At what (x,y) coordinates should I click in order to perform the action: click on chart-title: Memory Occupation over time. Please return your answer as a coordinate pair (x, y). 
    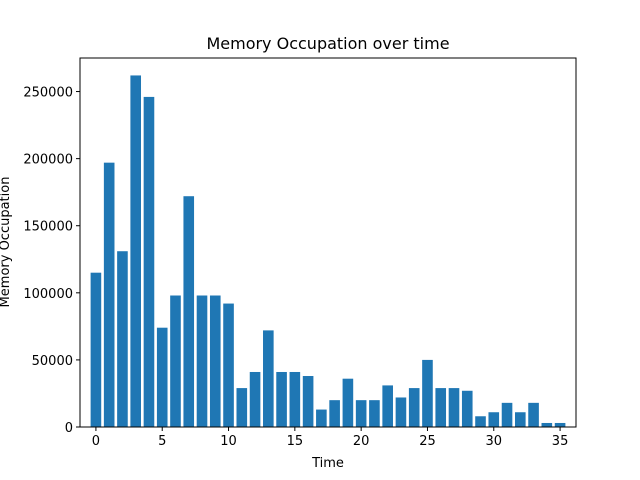
    Looking at the image, I should click on (327, 43).